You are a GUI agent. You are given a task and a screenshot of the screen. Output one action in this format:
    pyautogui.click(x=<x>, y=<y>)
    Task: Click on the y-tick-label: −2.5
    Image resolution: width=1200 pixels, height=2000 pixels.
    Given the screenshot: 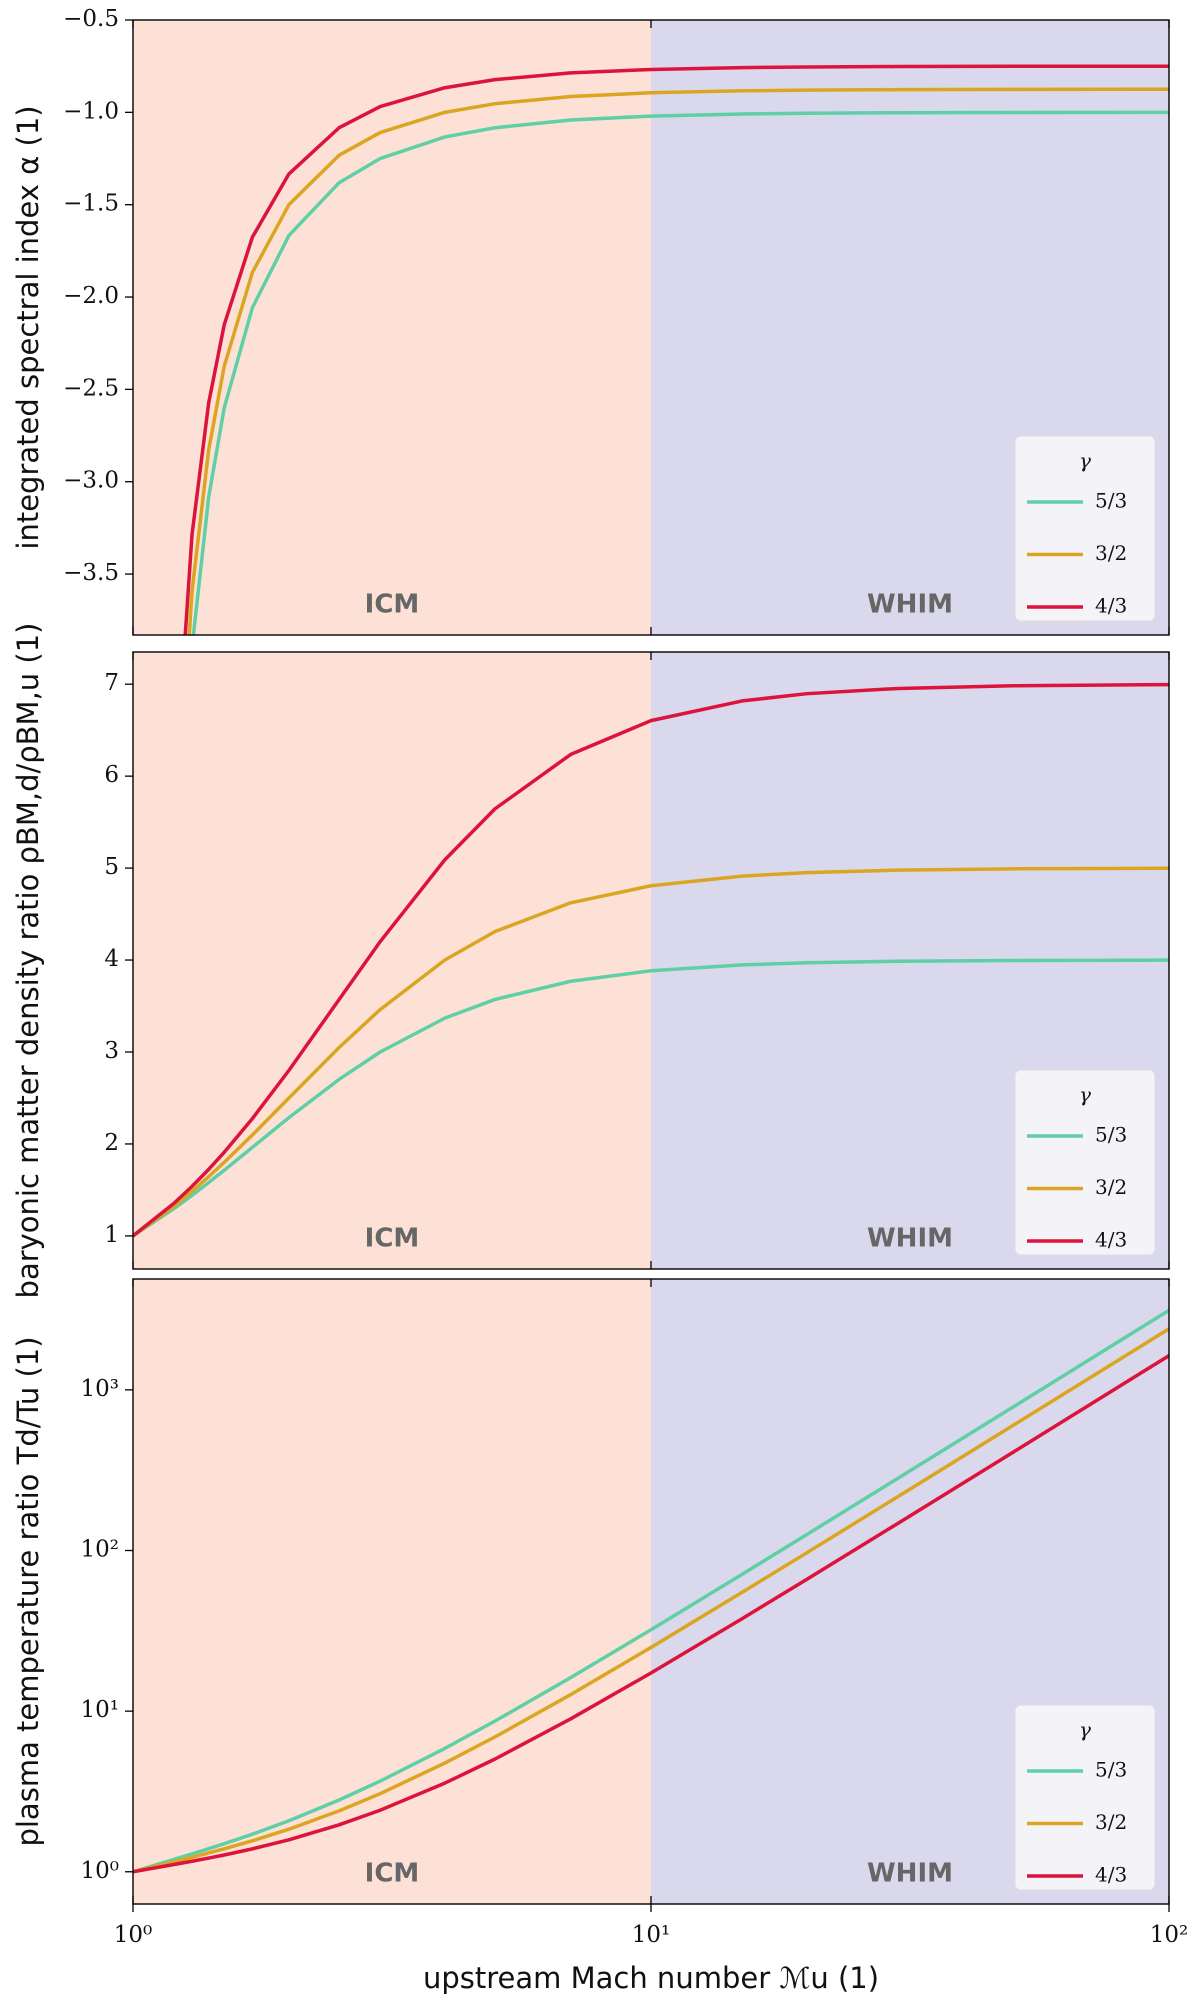 What is the action you would take?
    pyautogui.click(x=91, y=388)
    